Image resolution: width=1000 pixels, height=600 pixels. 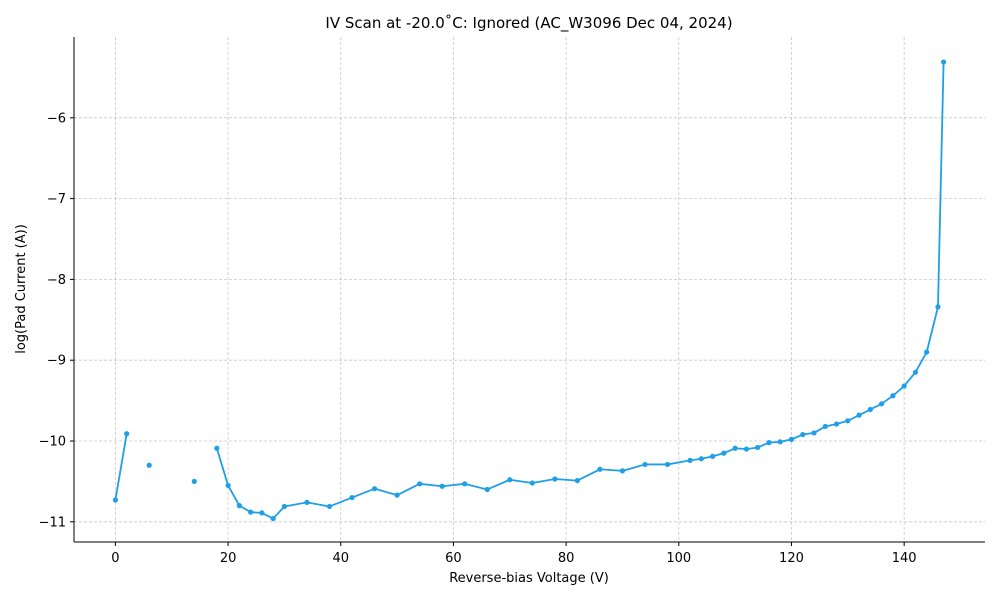 What do you see at coordinates (453, 558) in the screenshot?
I see `x-tick-label: 60` at bounding box center [453, 558].